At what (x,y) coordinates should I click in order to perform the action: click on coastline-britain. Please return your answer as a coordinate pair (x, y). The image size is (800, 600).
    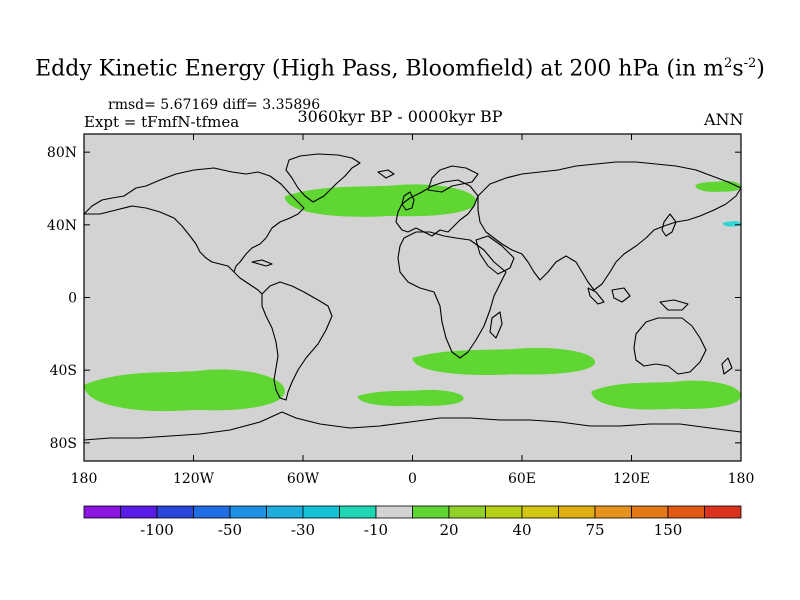
    Looking at the image, I should click on (408, 201).